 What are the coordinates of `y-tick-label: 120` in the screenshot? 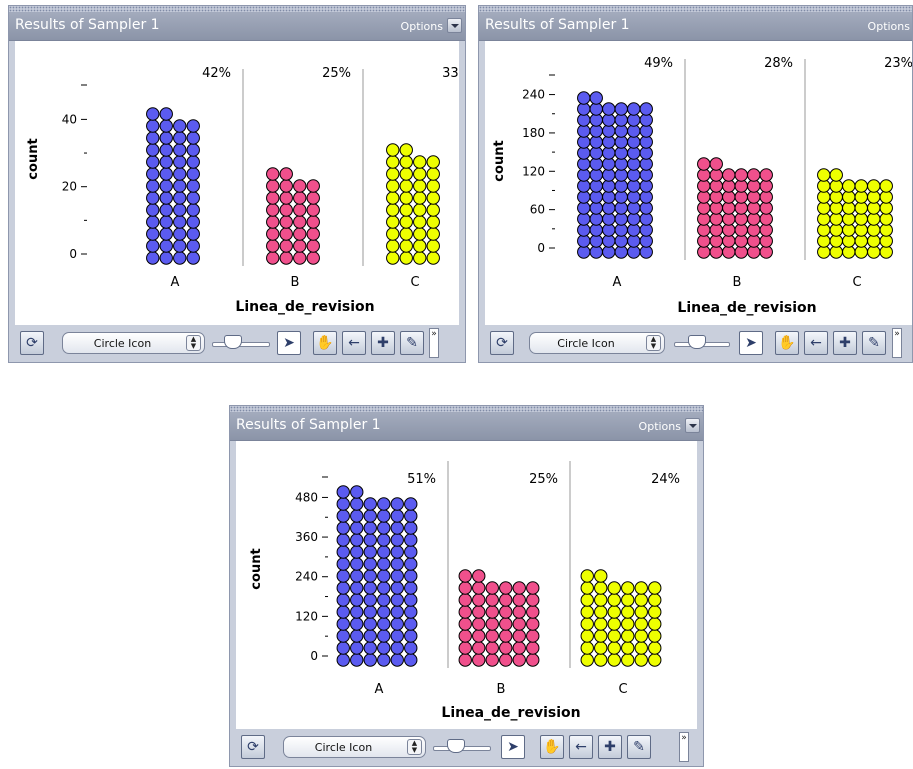 It's located at (533, 171).